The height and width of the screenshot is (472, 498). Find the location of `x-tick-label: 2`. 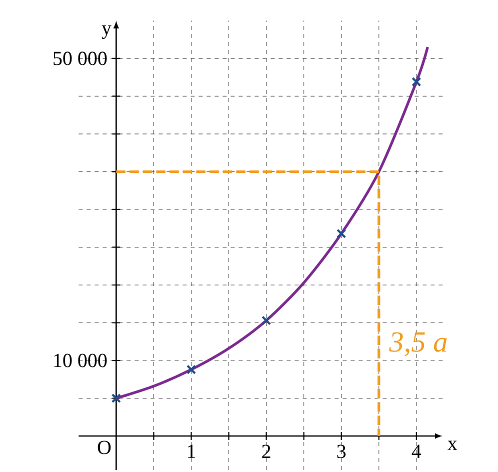

x-tick-label: 2 is located at coordinates (266, 451).